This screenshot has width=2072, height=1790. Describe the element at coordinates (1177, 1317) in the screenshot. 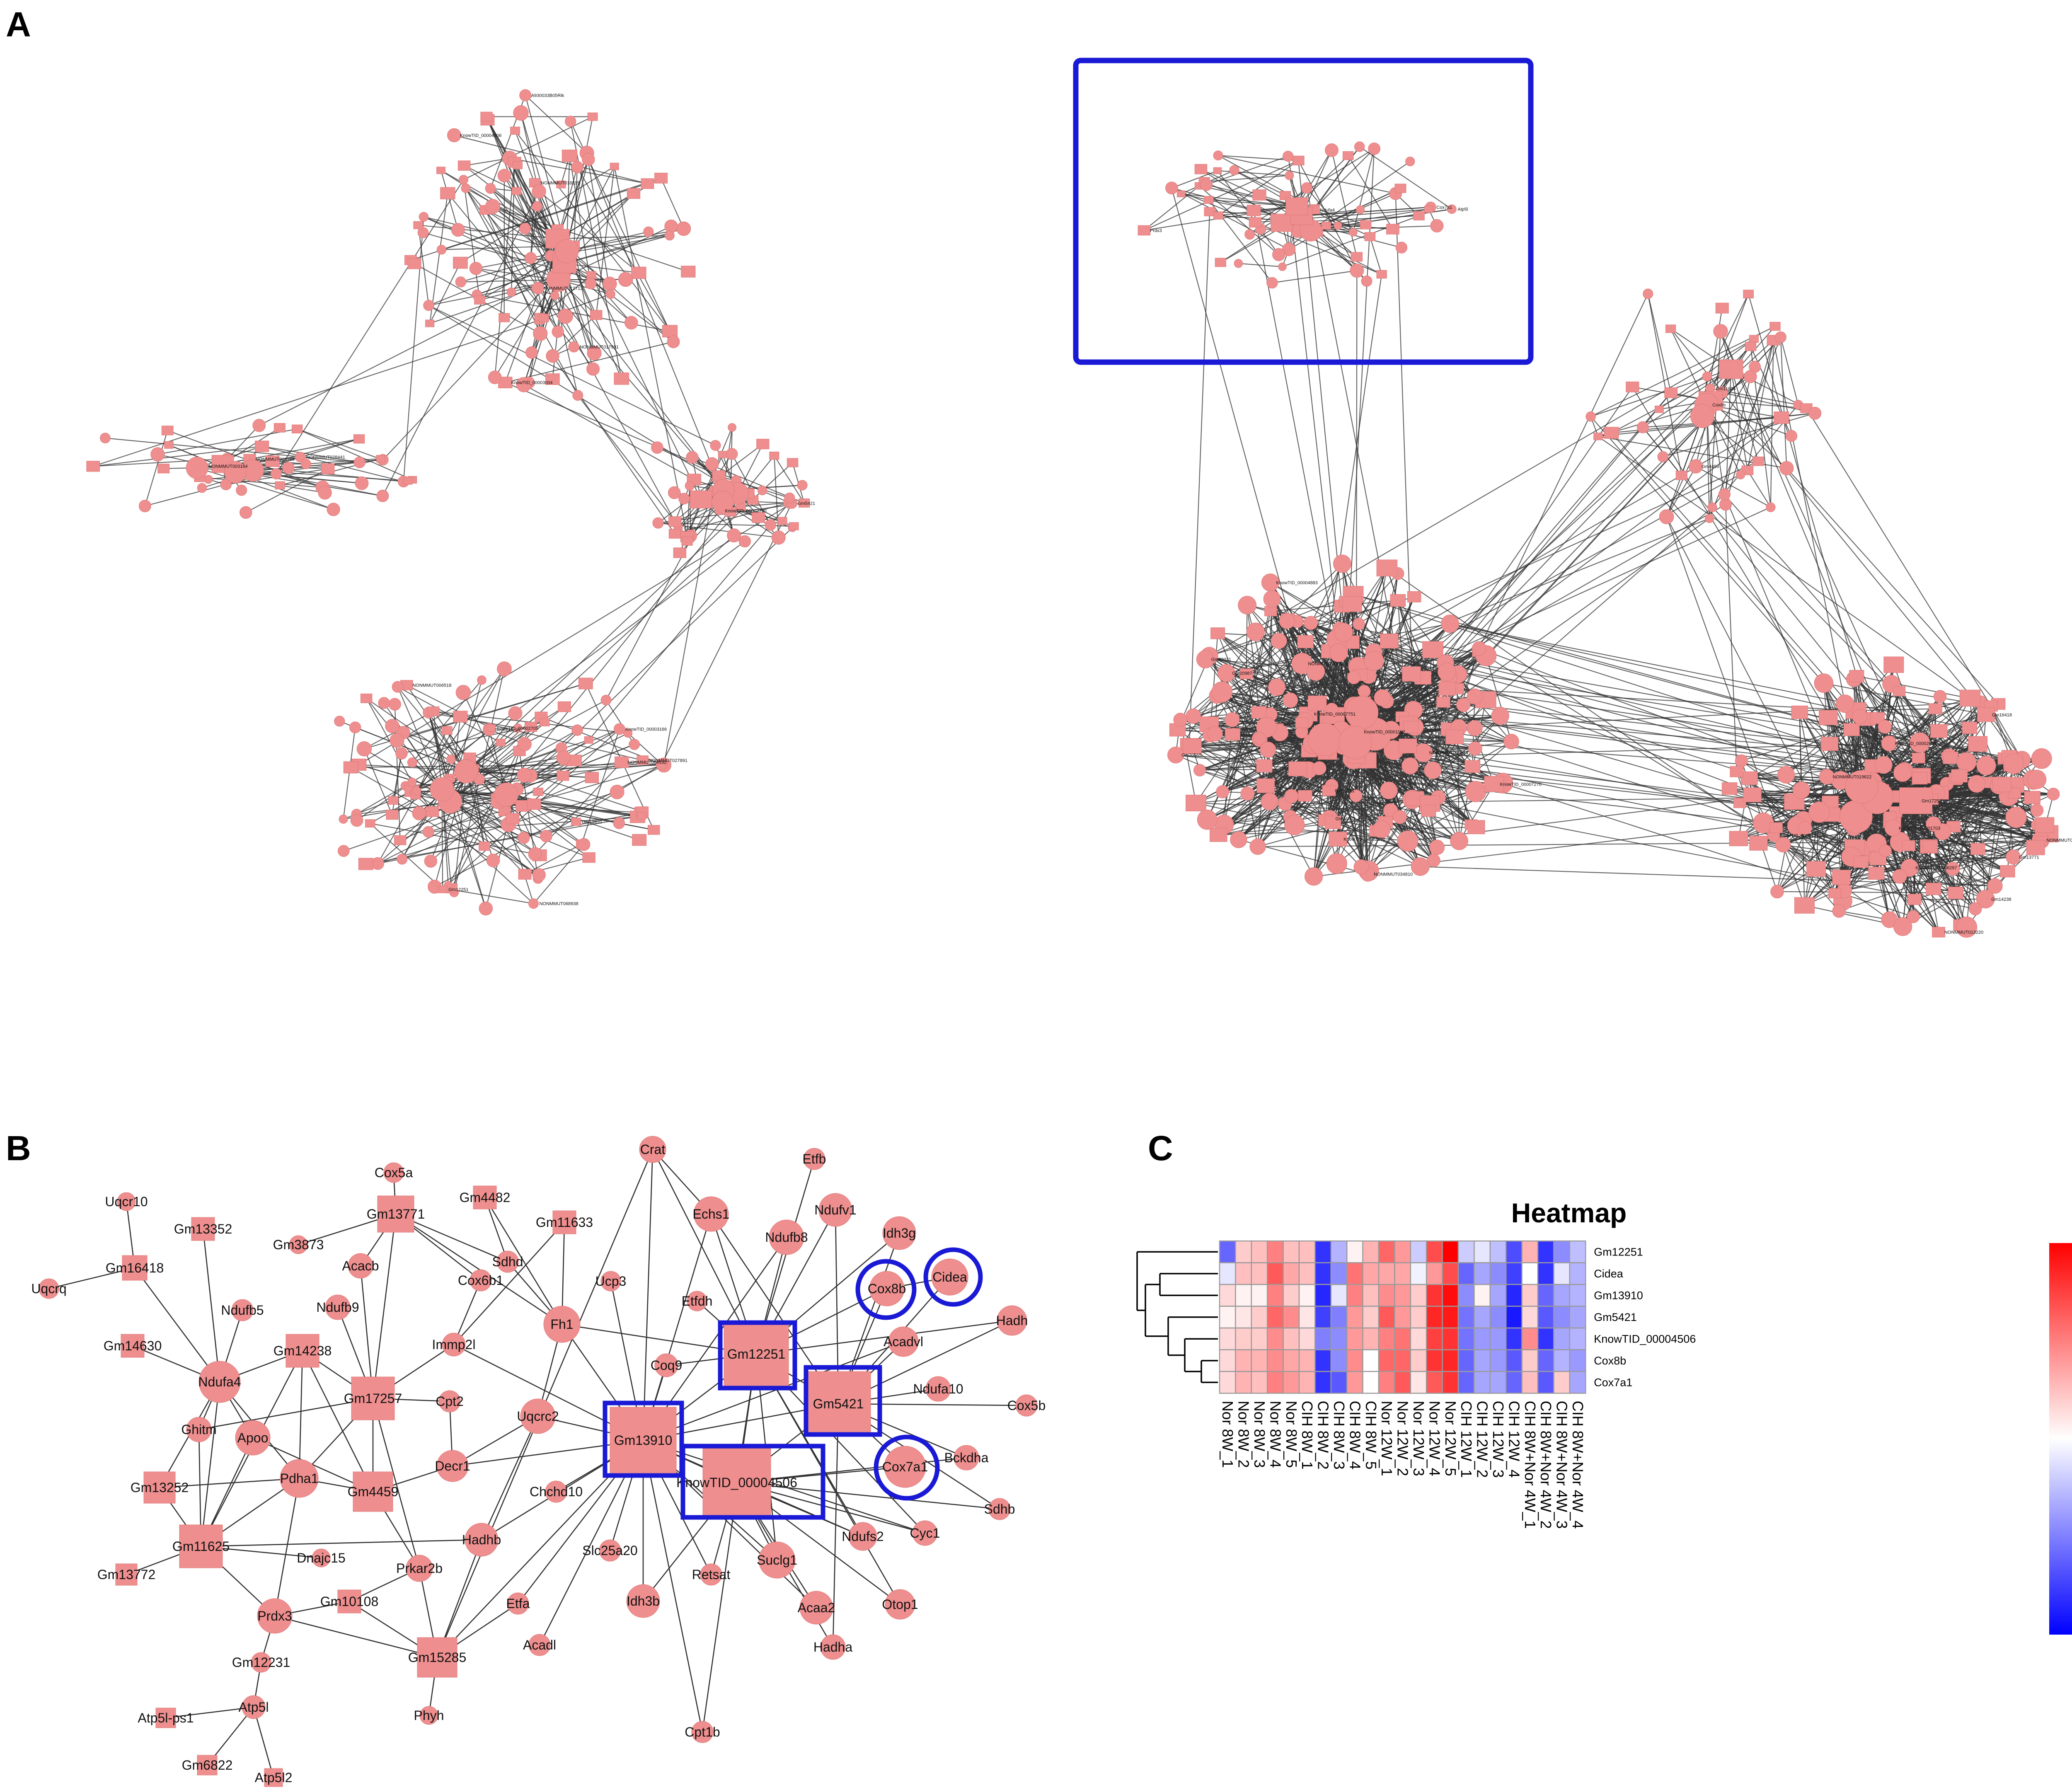

I see `heatmap-row-dendrogram` at that location.